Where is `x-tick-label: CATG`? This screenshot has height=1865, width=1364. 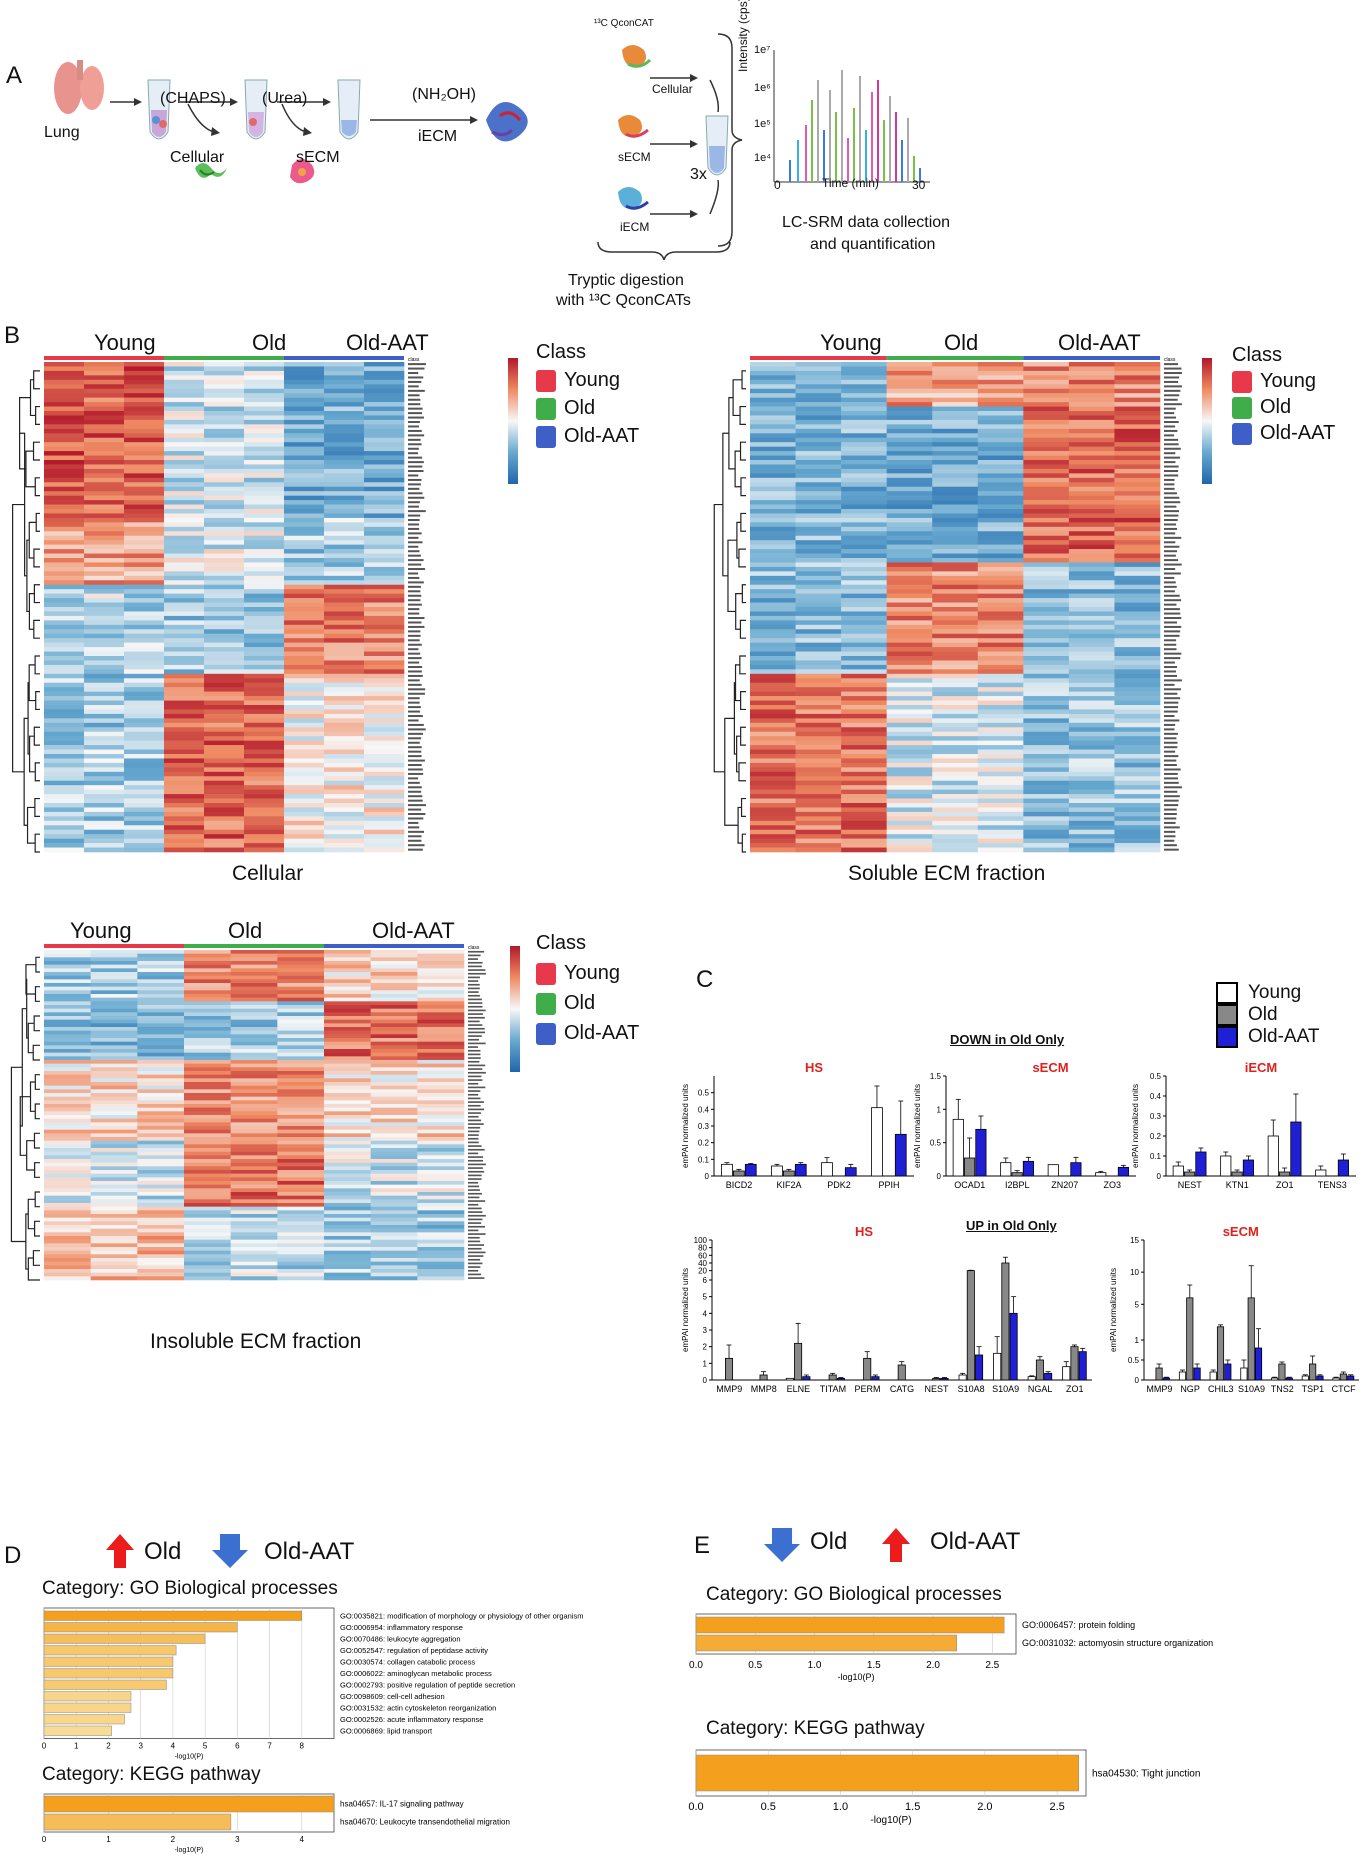 x-tick-label: CATG is located at coordinates (902, 1389).